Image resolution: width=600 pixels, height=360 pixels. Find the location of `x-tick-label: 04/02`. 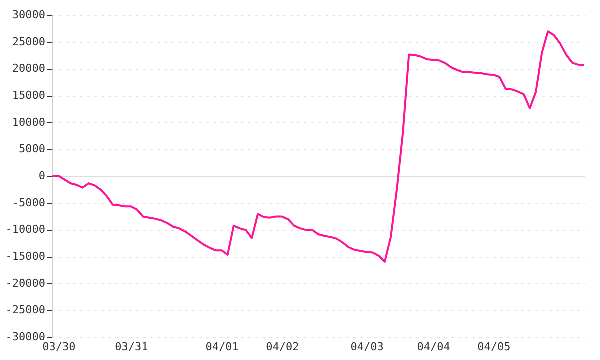

x-tick-label: 04/02 is located at coordinates (283, 347).